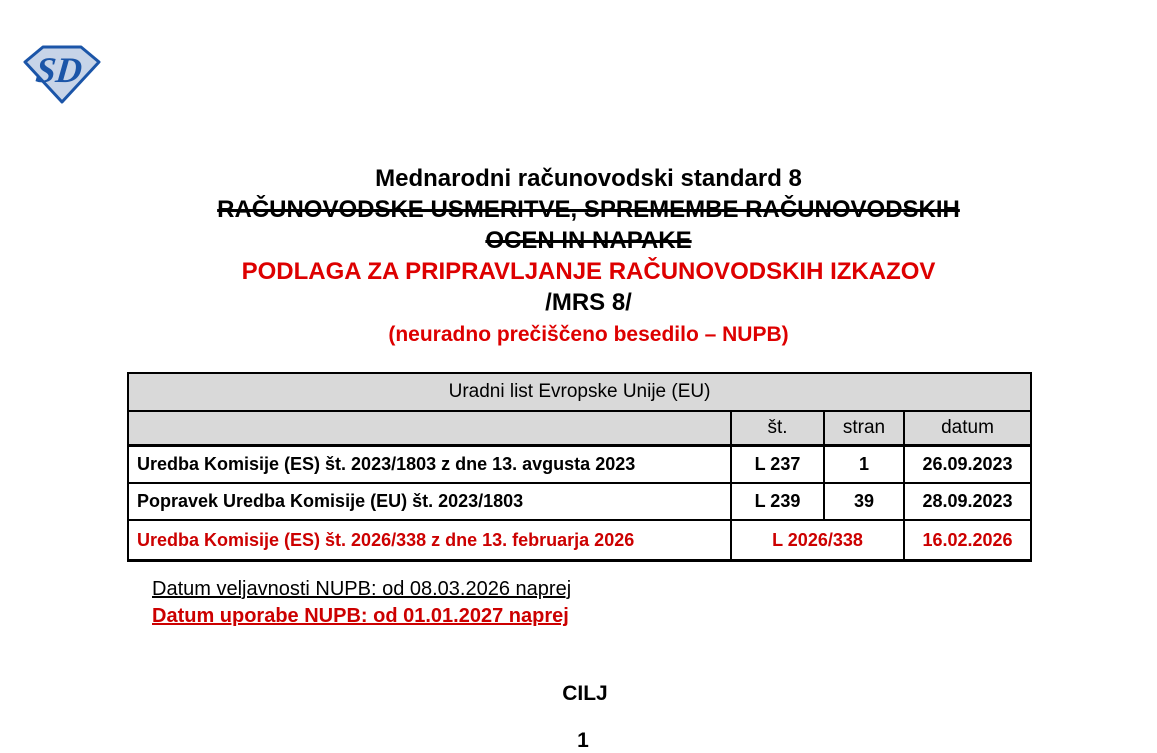  What do you see at coordinates (588, 240) in the screenshot?
I see `strikethrough-title-line2: OCEN IN NAPAKE` at bounding box center [588, 240].